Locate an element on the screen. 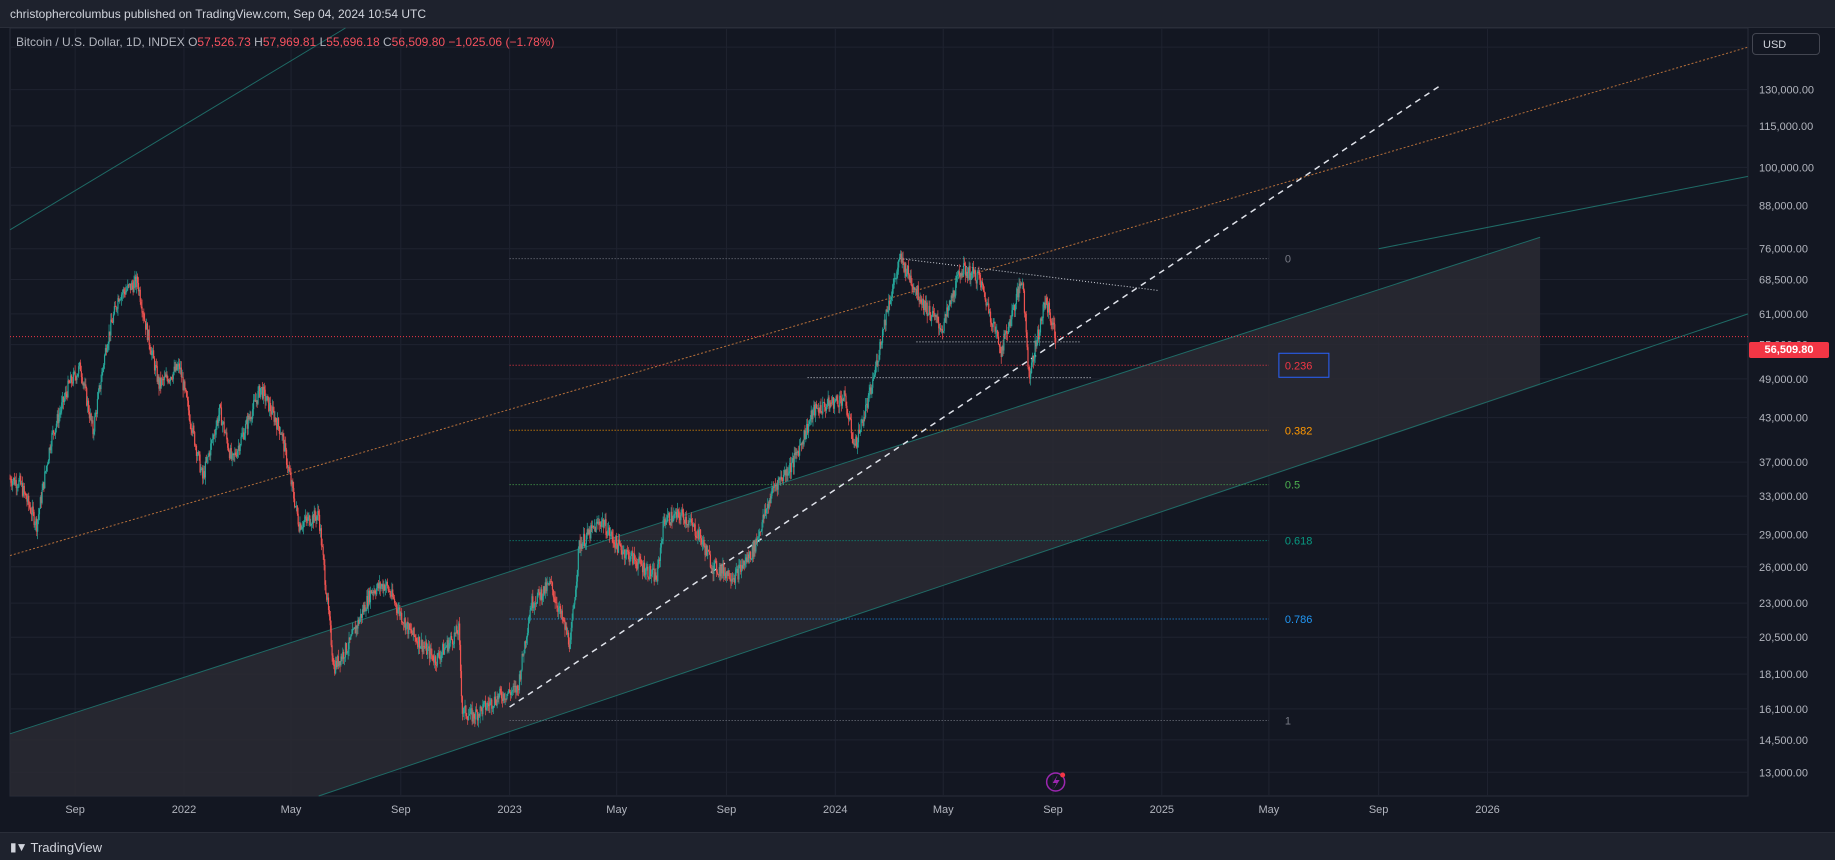 The width and height of the screenshot is (1835, 860). y-axis-tick-label: 43,000.00 is located at coordinates (1783, 419).